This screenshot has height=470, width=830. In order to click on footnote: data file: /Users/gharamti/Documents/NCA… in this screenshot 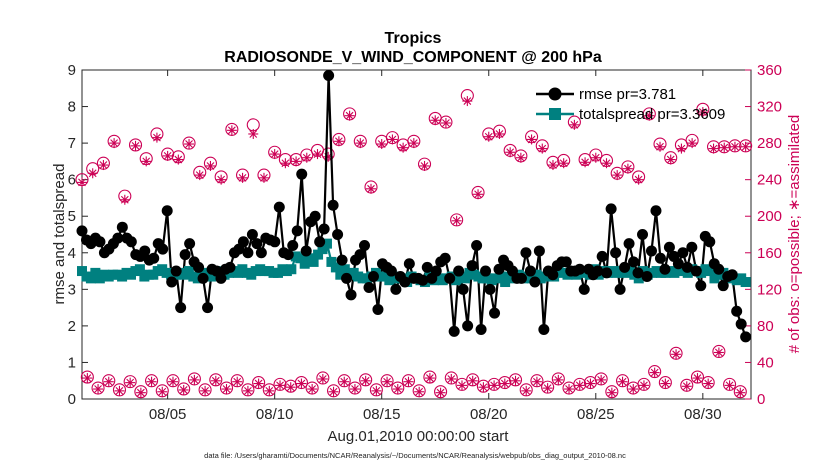, I will do `click(415, 455)`.